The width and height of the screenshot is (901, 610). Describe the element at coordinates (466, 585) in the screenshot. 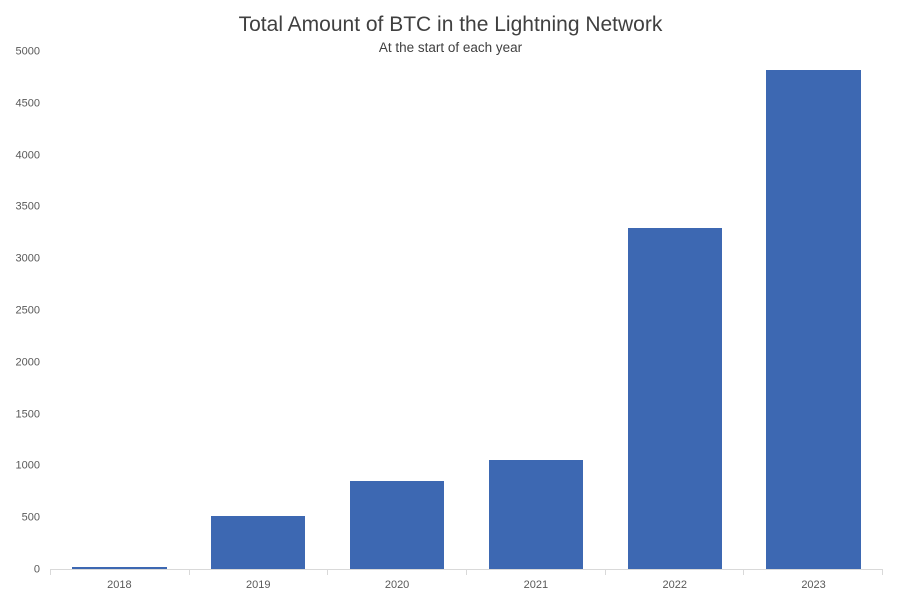

I see `x-axis-labels: 2018 2019 2020 2021 2022 2023` at that location.